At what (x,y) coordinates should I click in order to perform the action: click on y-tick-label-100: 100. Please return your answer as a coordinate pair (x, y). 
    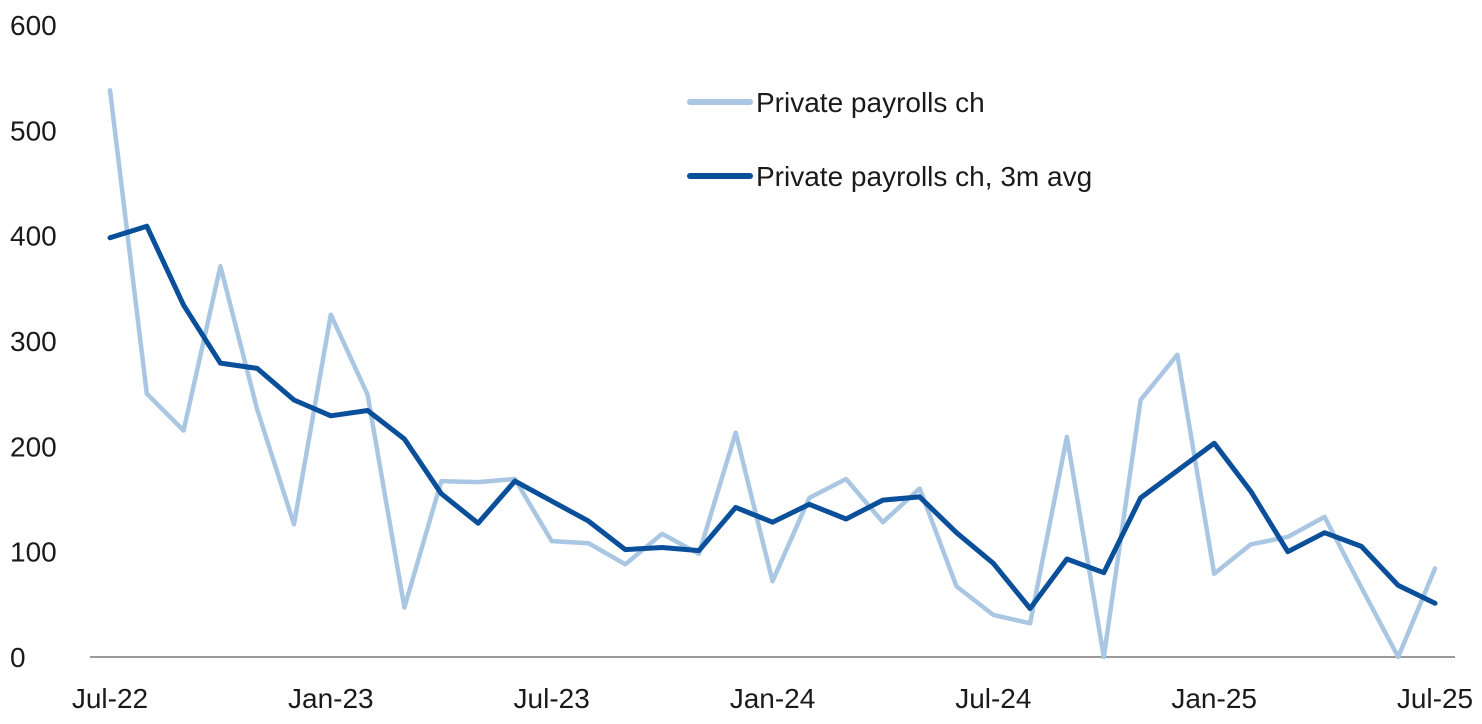
    Looking at the image, I should click on (33, 552).